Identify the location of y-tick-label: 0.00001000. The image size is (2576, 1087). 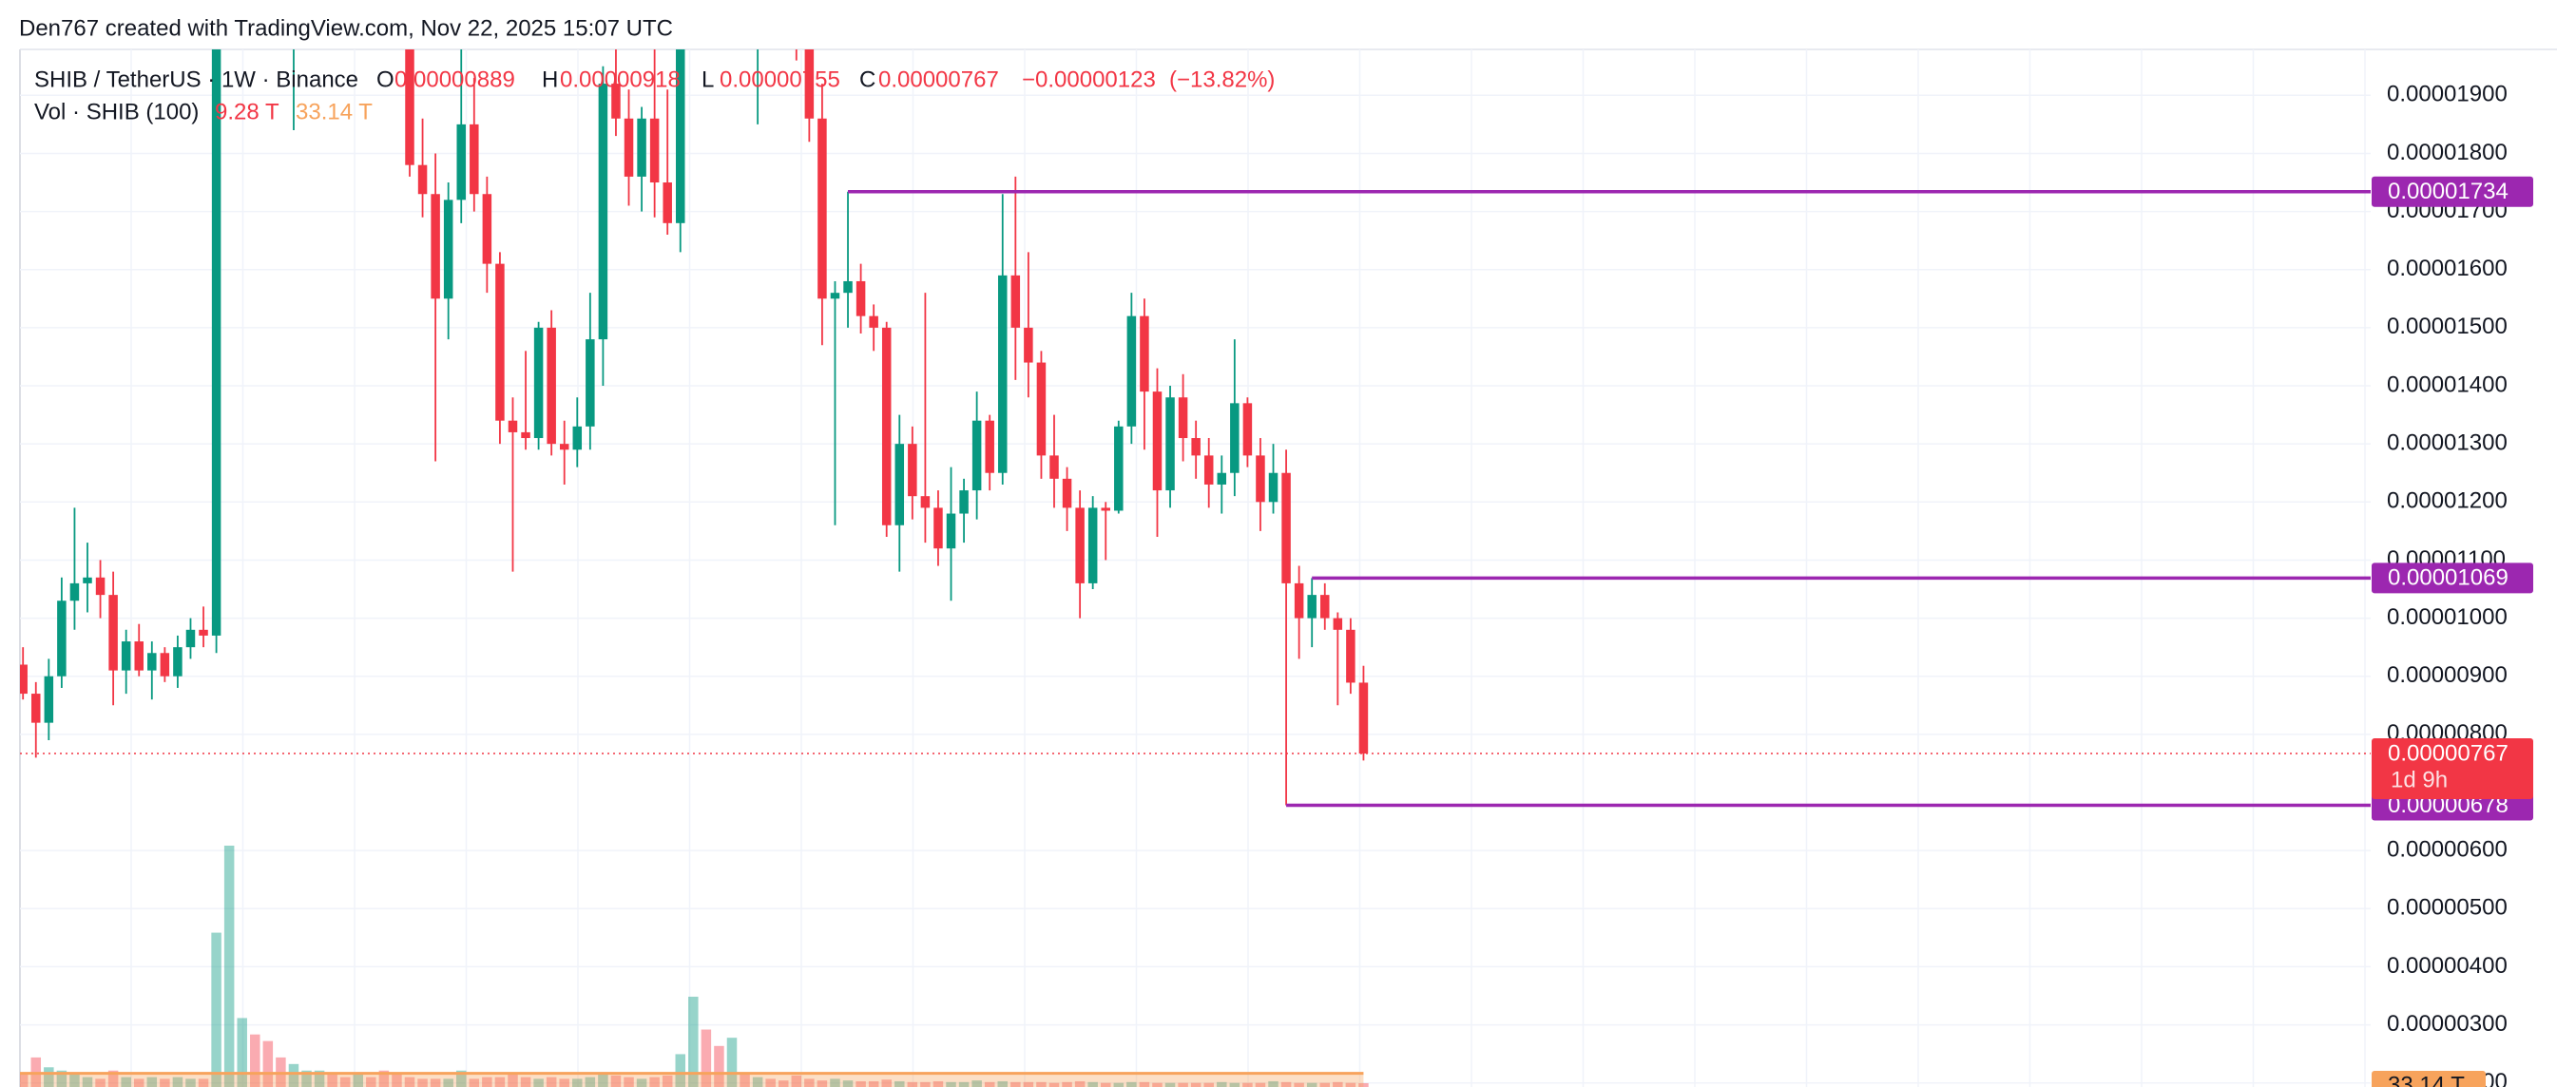
(2447, 617).